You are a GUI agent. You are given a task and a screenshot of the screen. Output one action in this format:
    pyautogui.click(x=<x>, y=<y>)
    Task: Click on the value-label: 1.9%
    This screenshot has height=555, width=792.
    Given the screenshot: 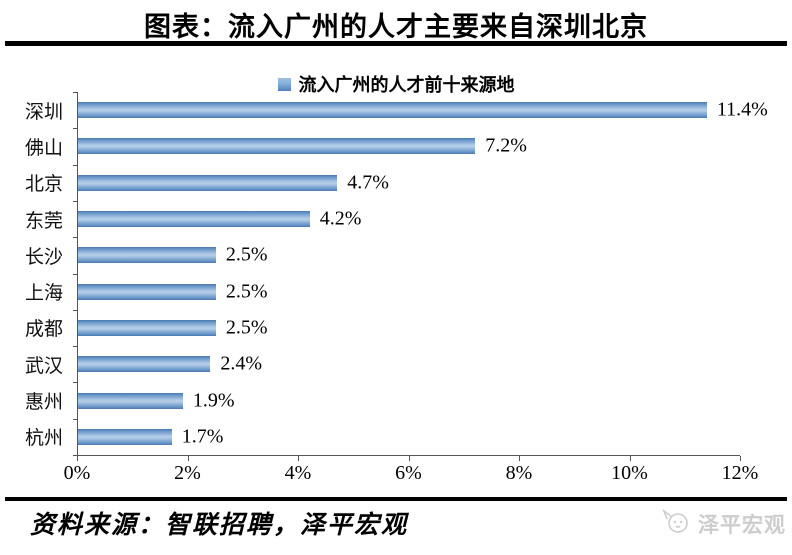 What is the action you would take?
    pyautogui.click(x=213, y=400)
    